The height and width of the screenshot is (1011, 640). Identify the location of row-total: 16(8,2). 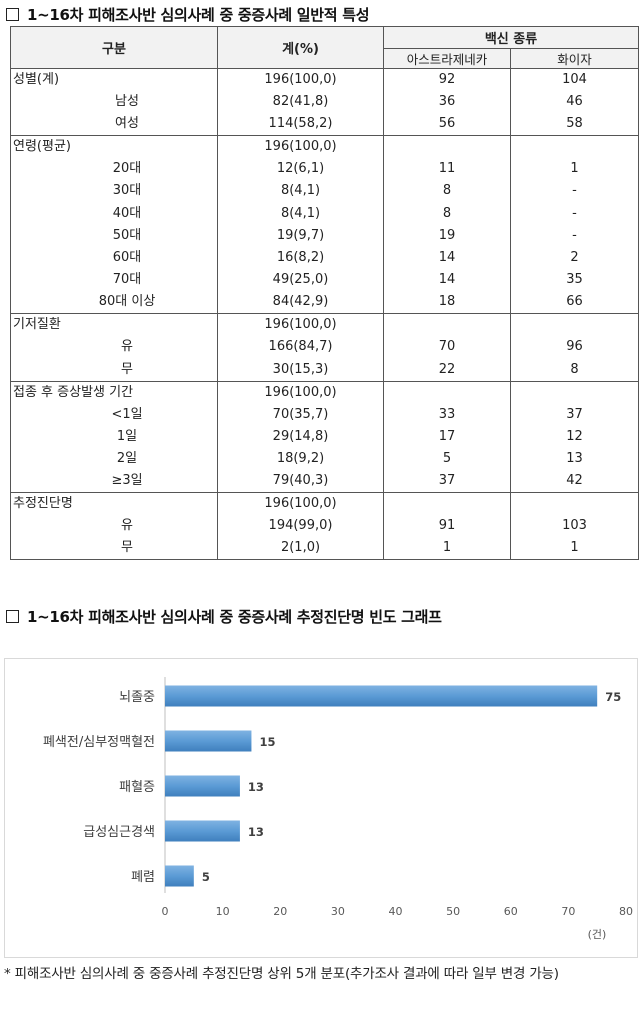
(300, 258).